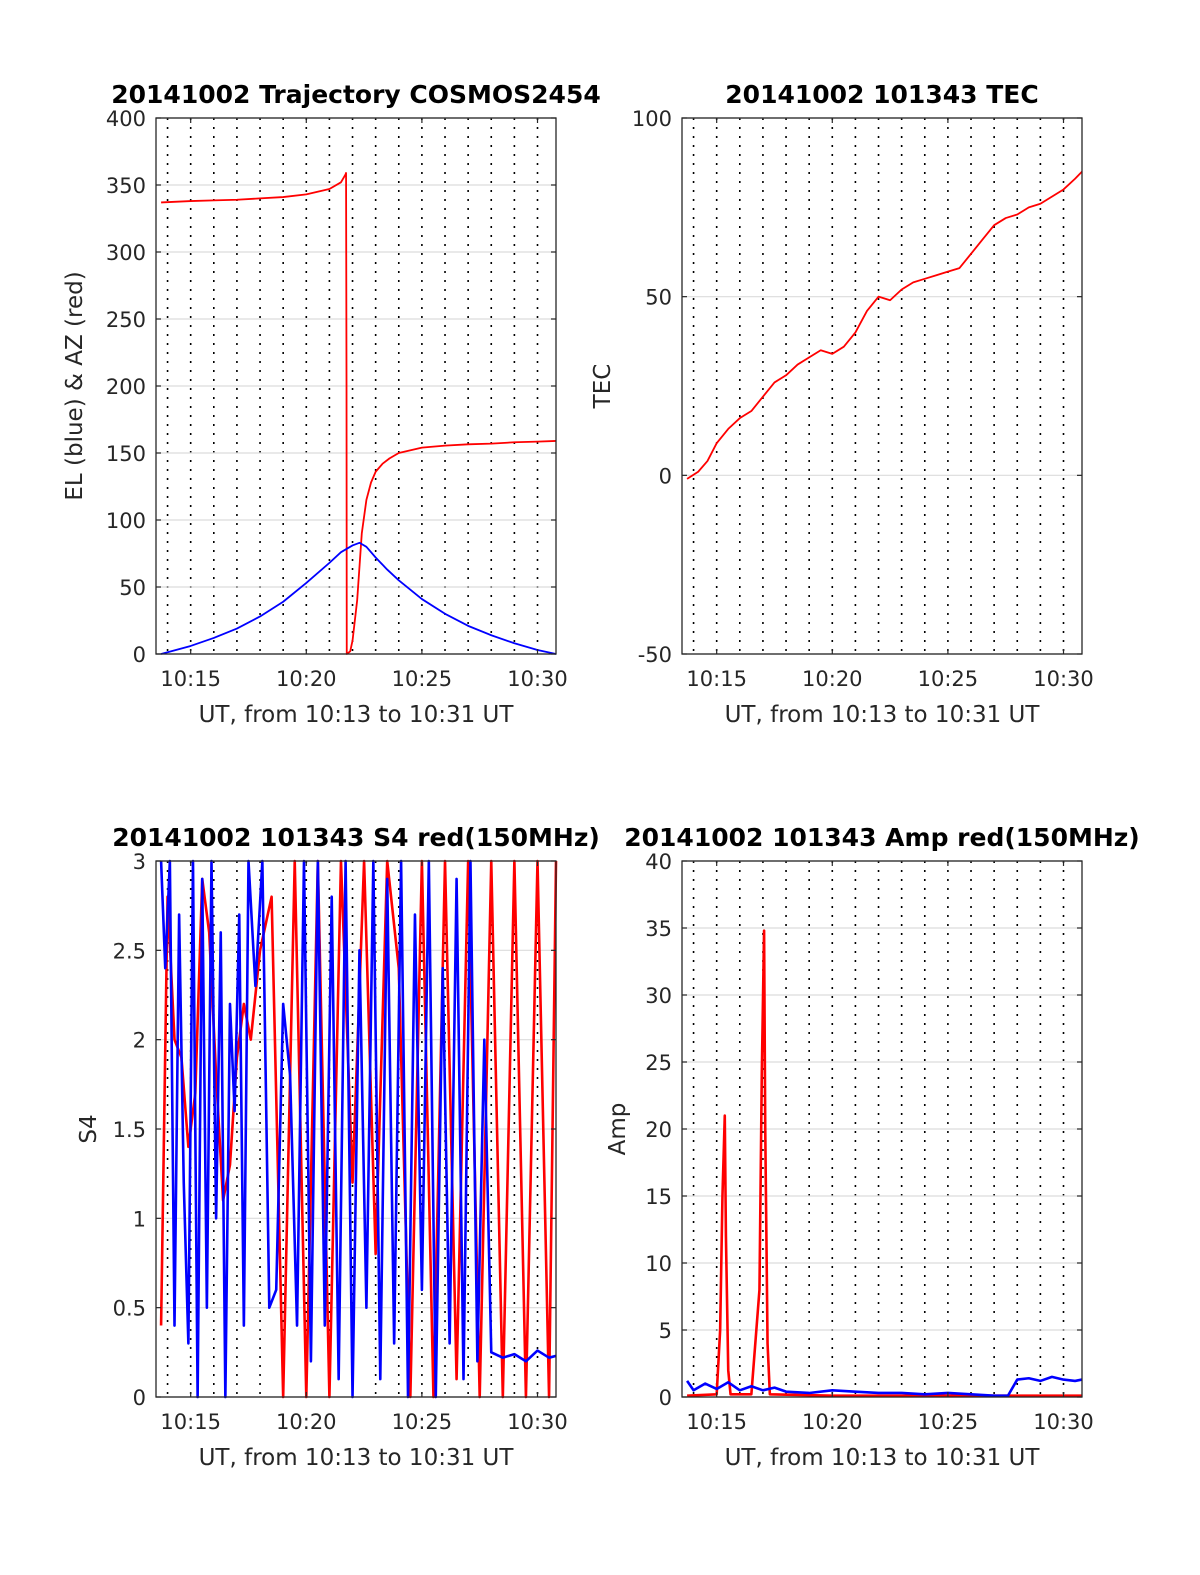 This screenshot has width=1200, height=1575. Describe the element at coordinates (358, 598) in the screenshot. I see `series-line-el` at that location.